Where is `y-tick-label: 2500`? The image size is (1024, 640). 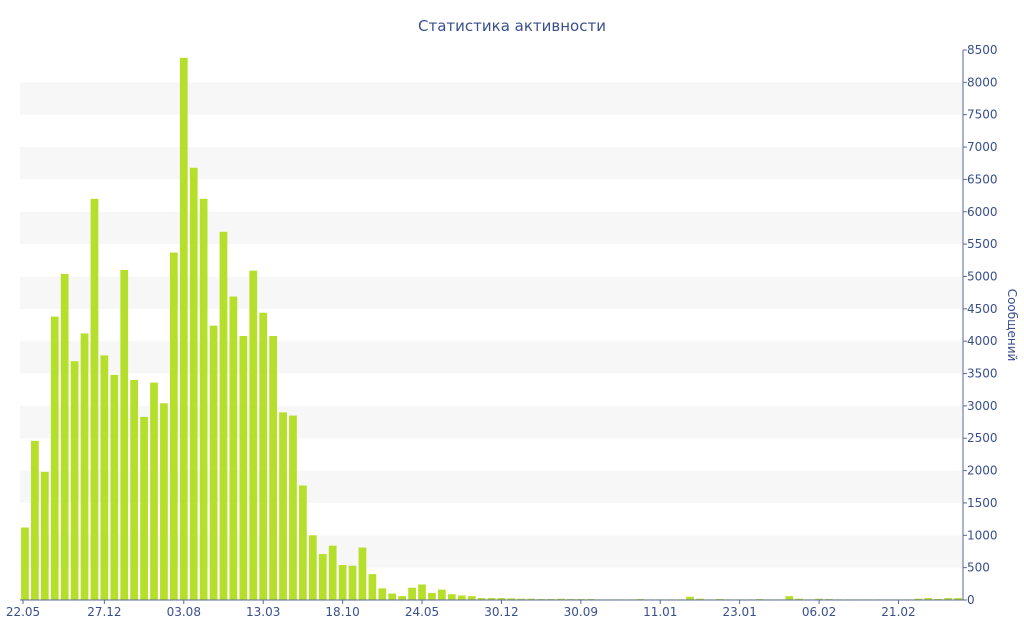 y-tick-label: 2500 is located at coordinates (982, 438).